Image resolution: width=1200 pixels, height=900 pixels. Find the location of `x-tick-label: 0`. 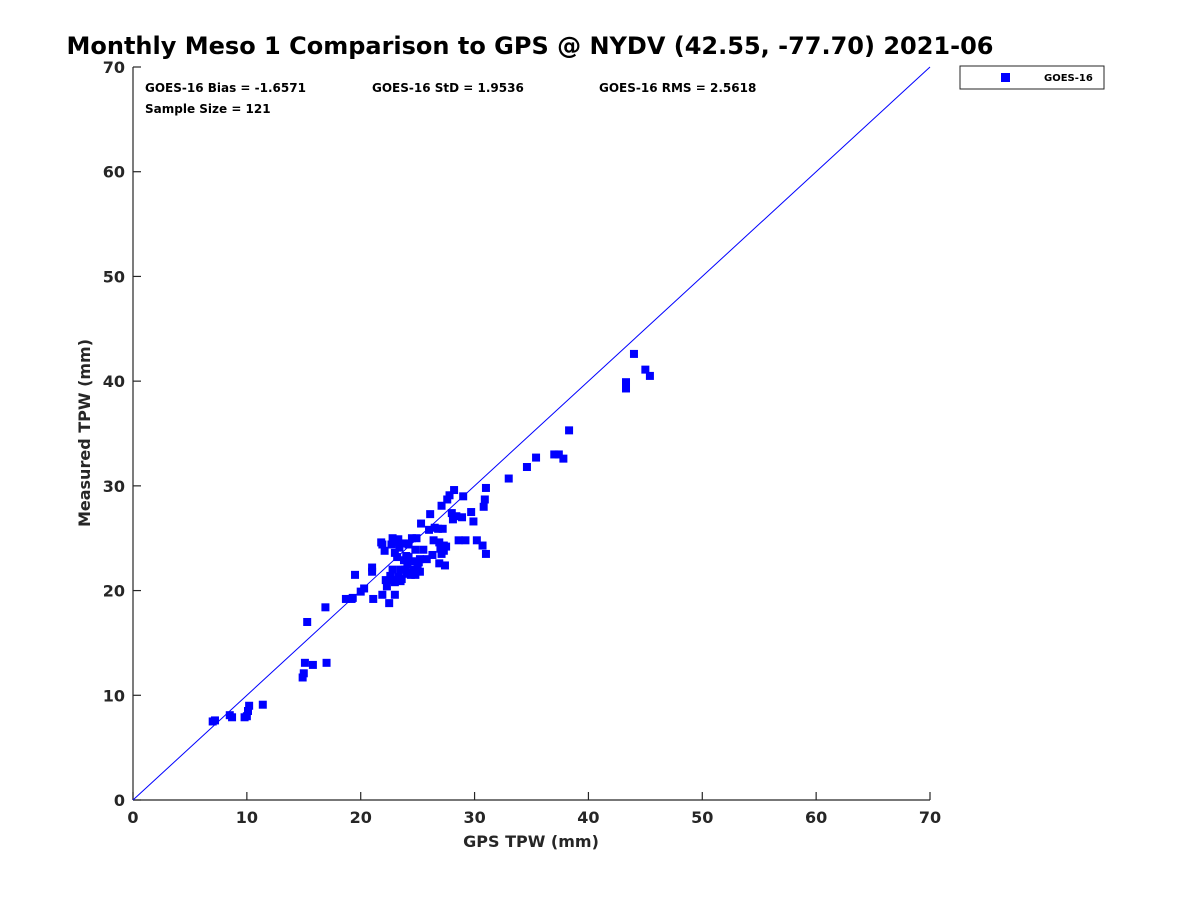

x-tick-label: 0 is located at coordinates (132, 817).